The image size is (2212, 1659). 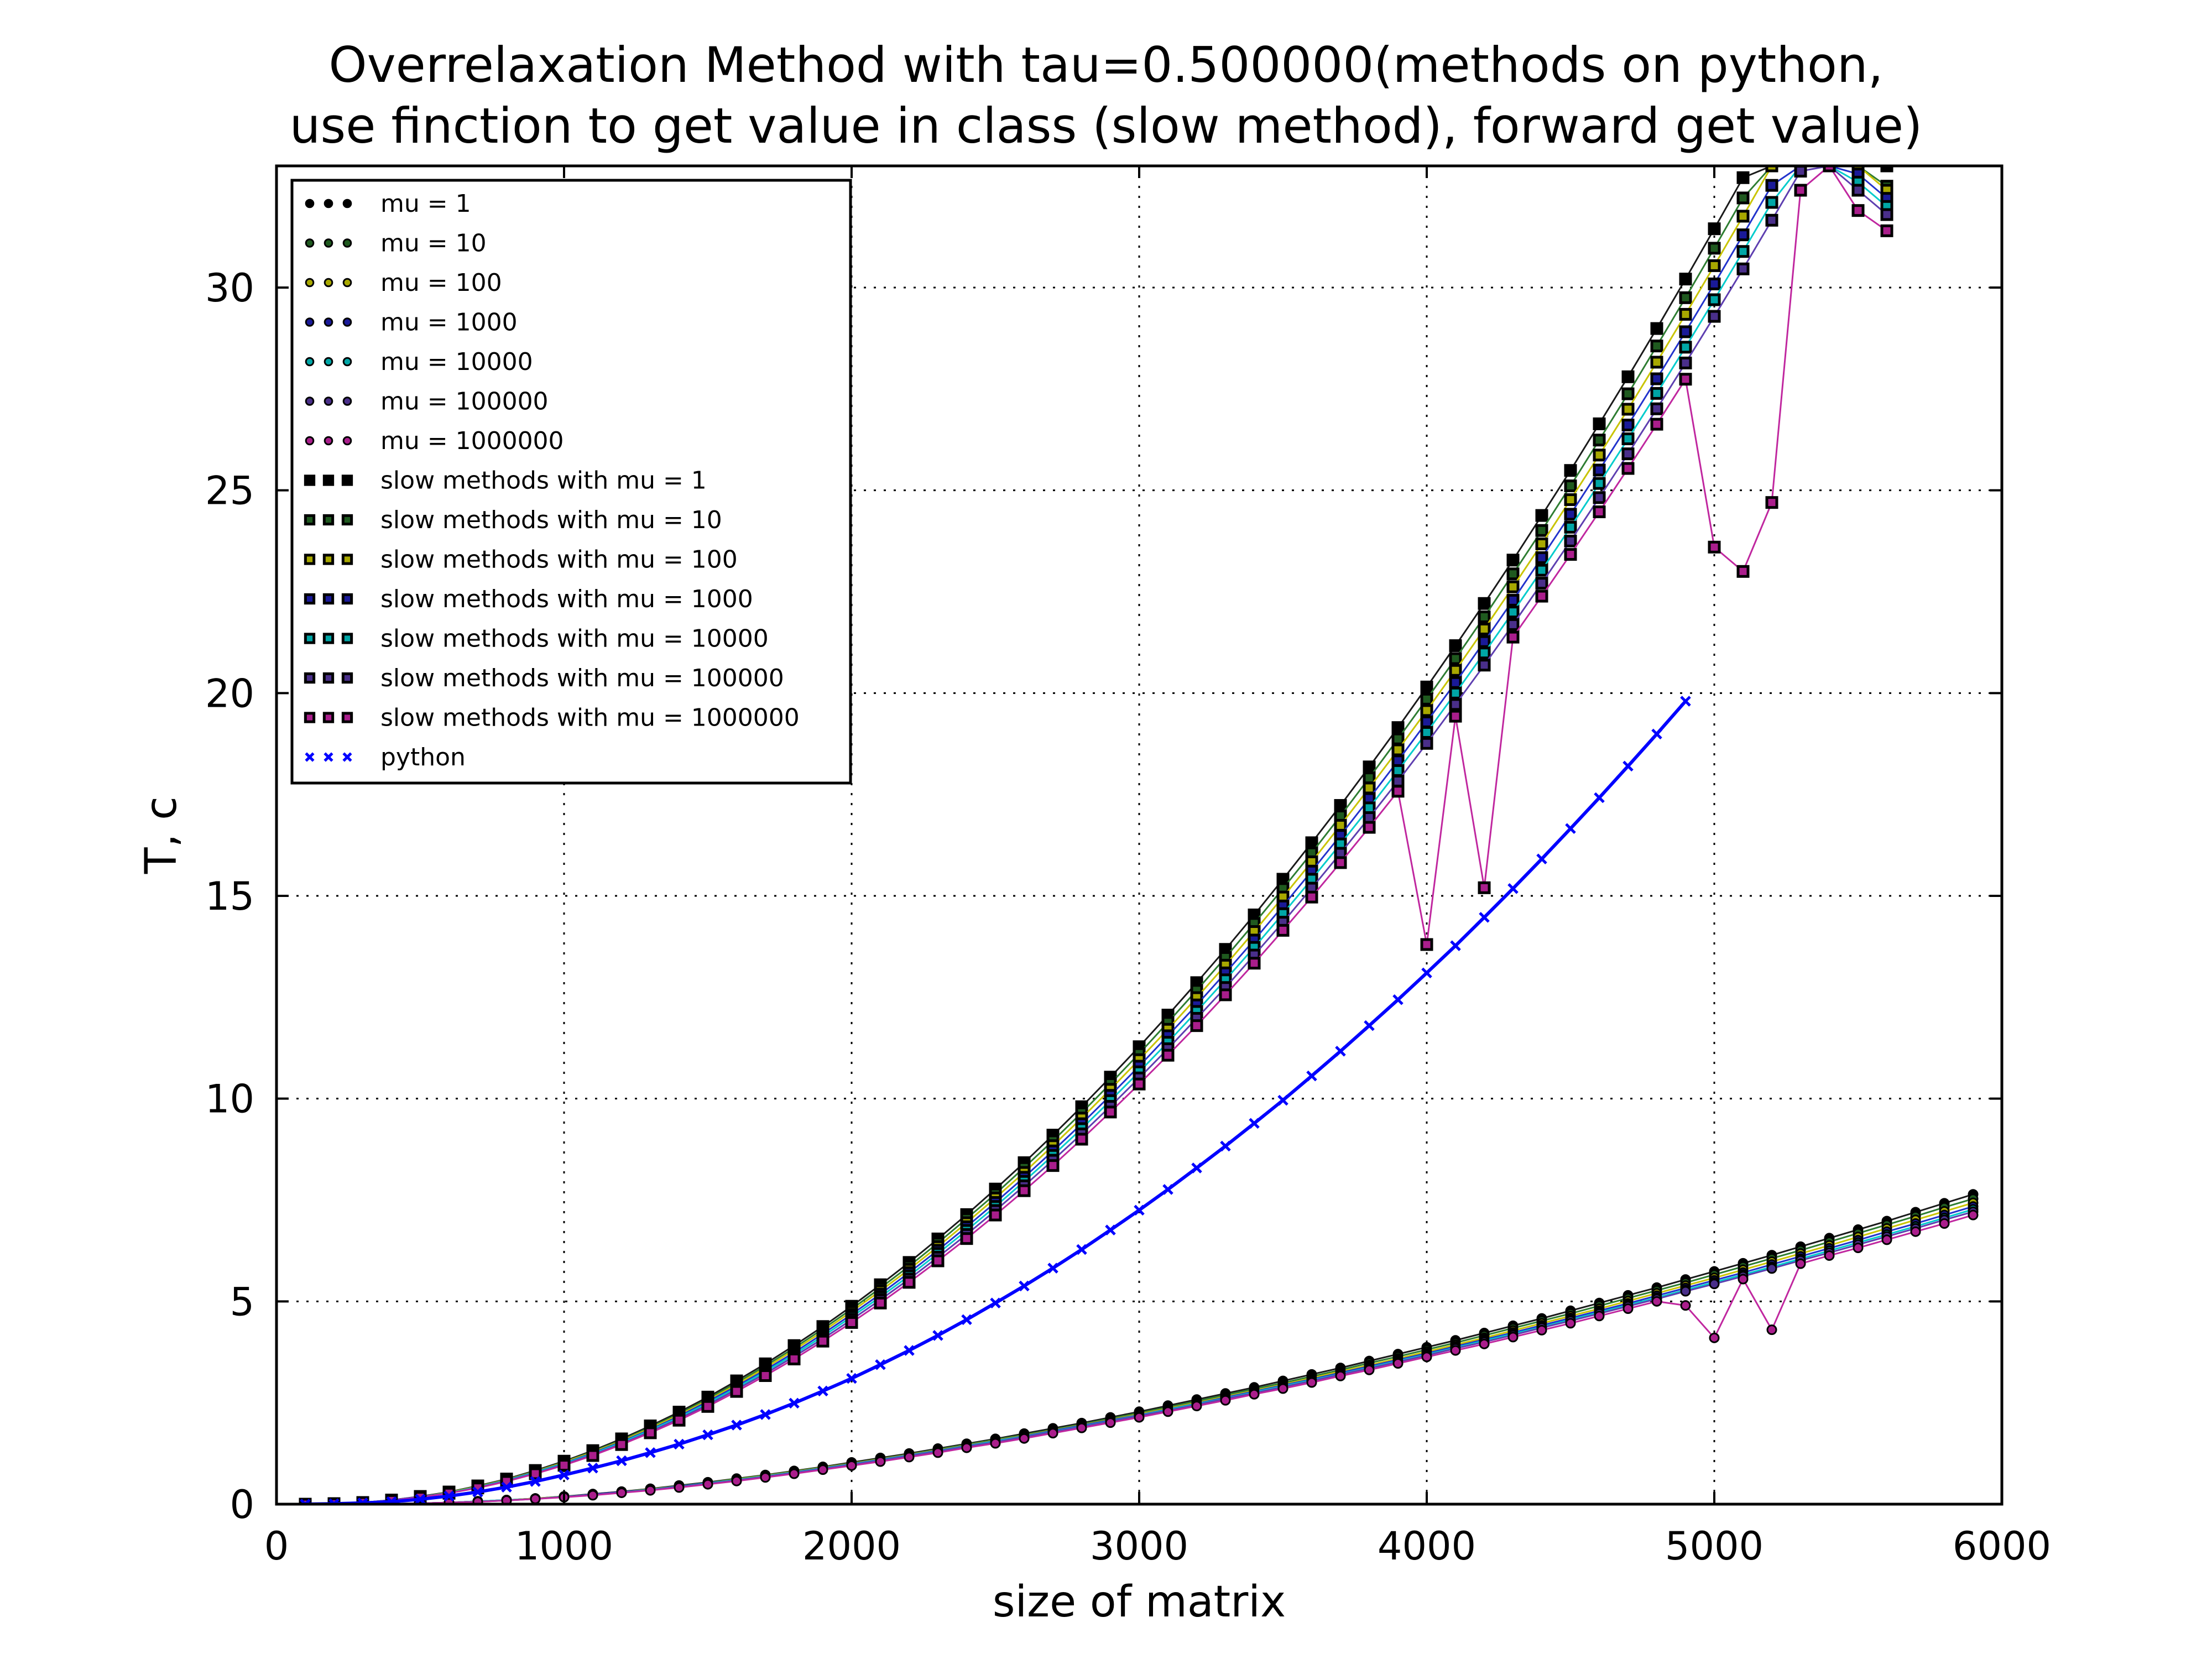 I want to click on legend-entry: mu = 1, so click(x=388, y=204).